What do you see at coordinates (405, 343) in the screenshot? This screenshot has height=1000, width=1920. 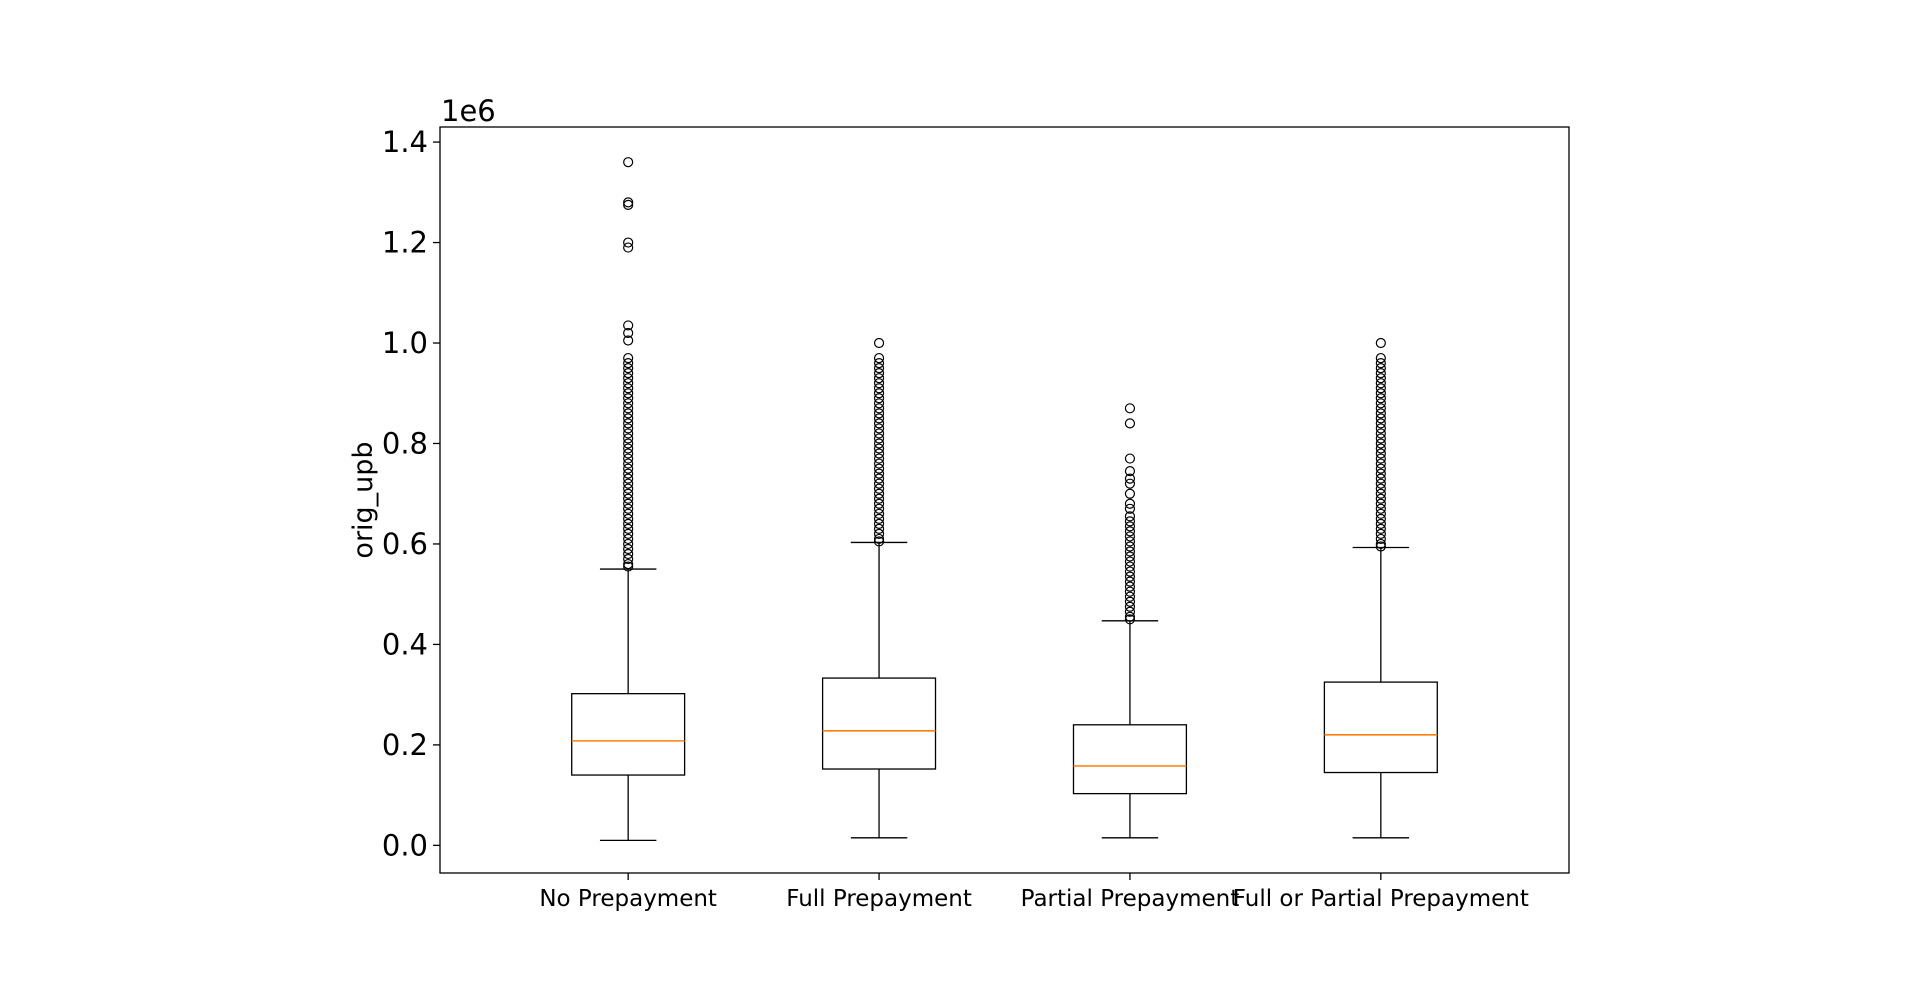 I see `y-tick-label: 1.0` at bounding box center [405, 343].